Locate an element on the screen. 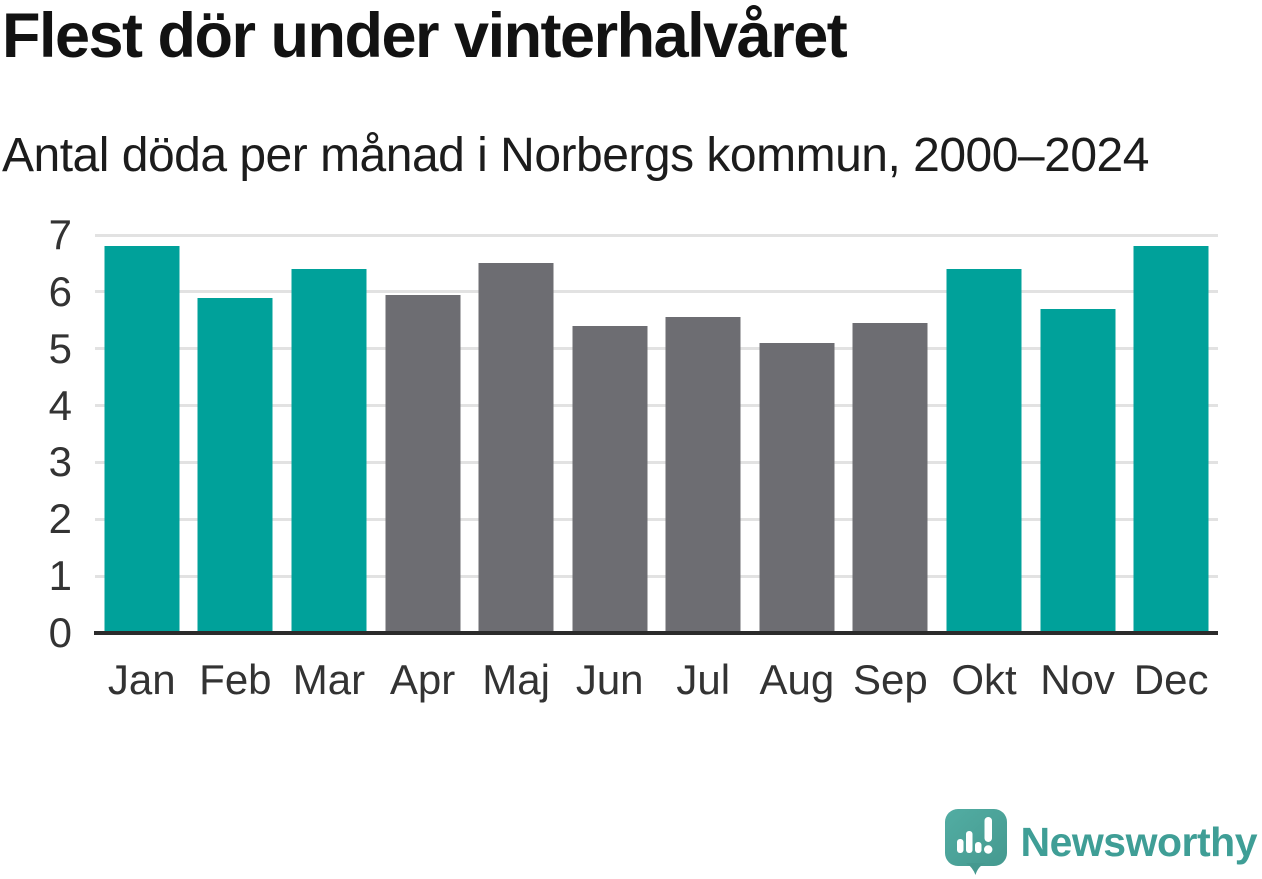  x-axis-line is located at coordinates (656, 633).